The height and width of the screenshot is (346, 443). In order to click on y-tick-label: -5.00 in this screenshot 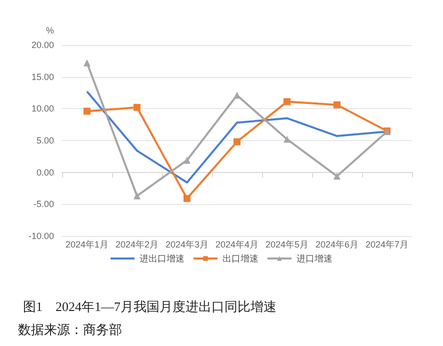, I will do `click(43, 204)`.